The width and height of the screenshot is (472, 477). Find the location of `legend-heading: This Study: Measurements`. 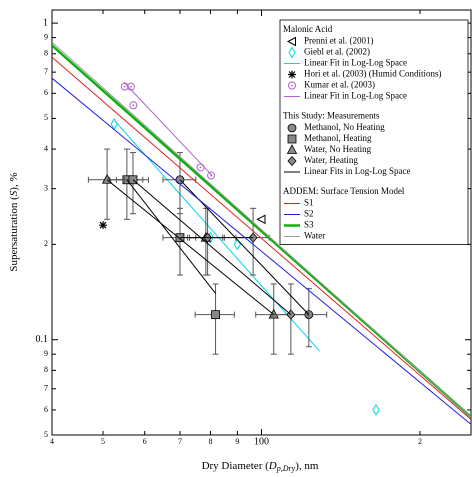

legend-heading: This Study: Measurements is located at coordinates (331, 116).